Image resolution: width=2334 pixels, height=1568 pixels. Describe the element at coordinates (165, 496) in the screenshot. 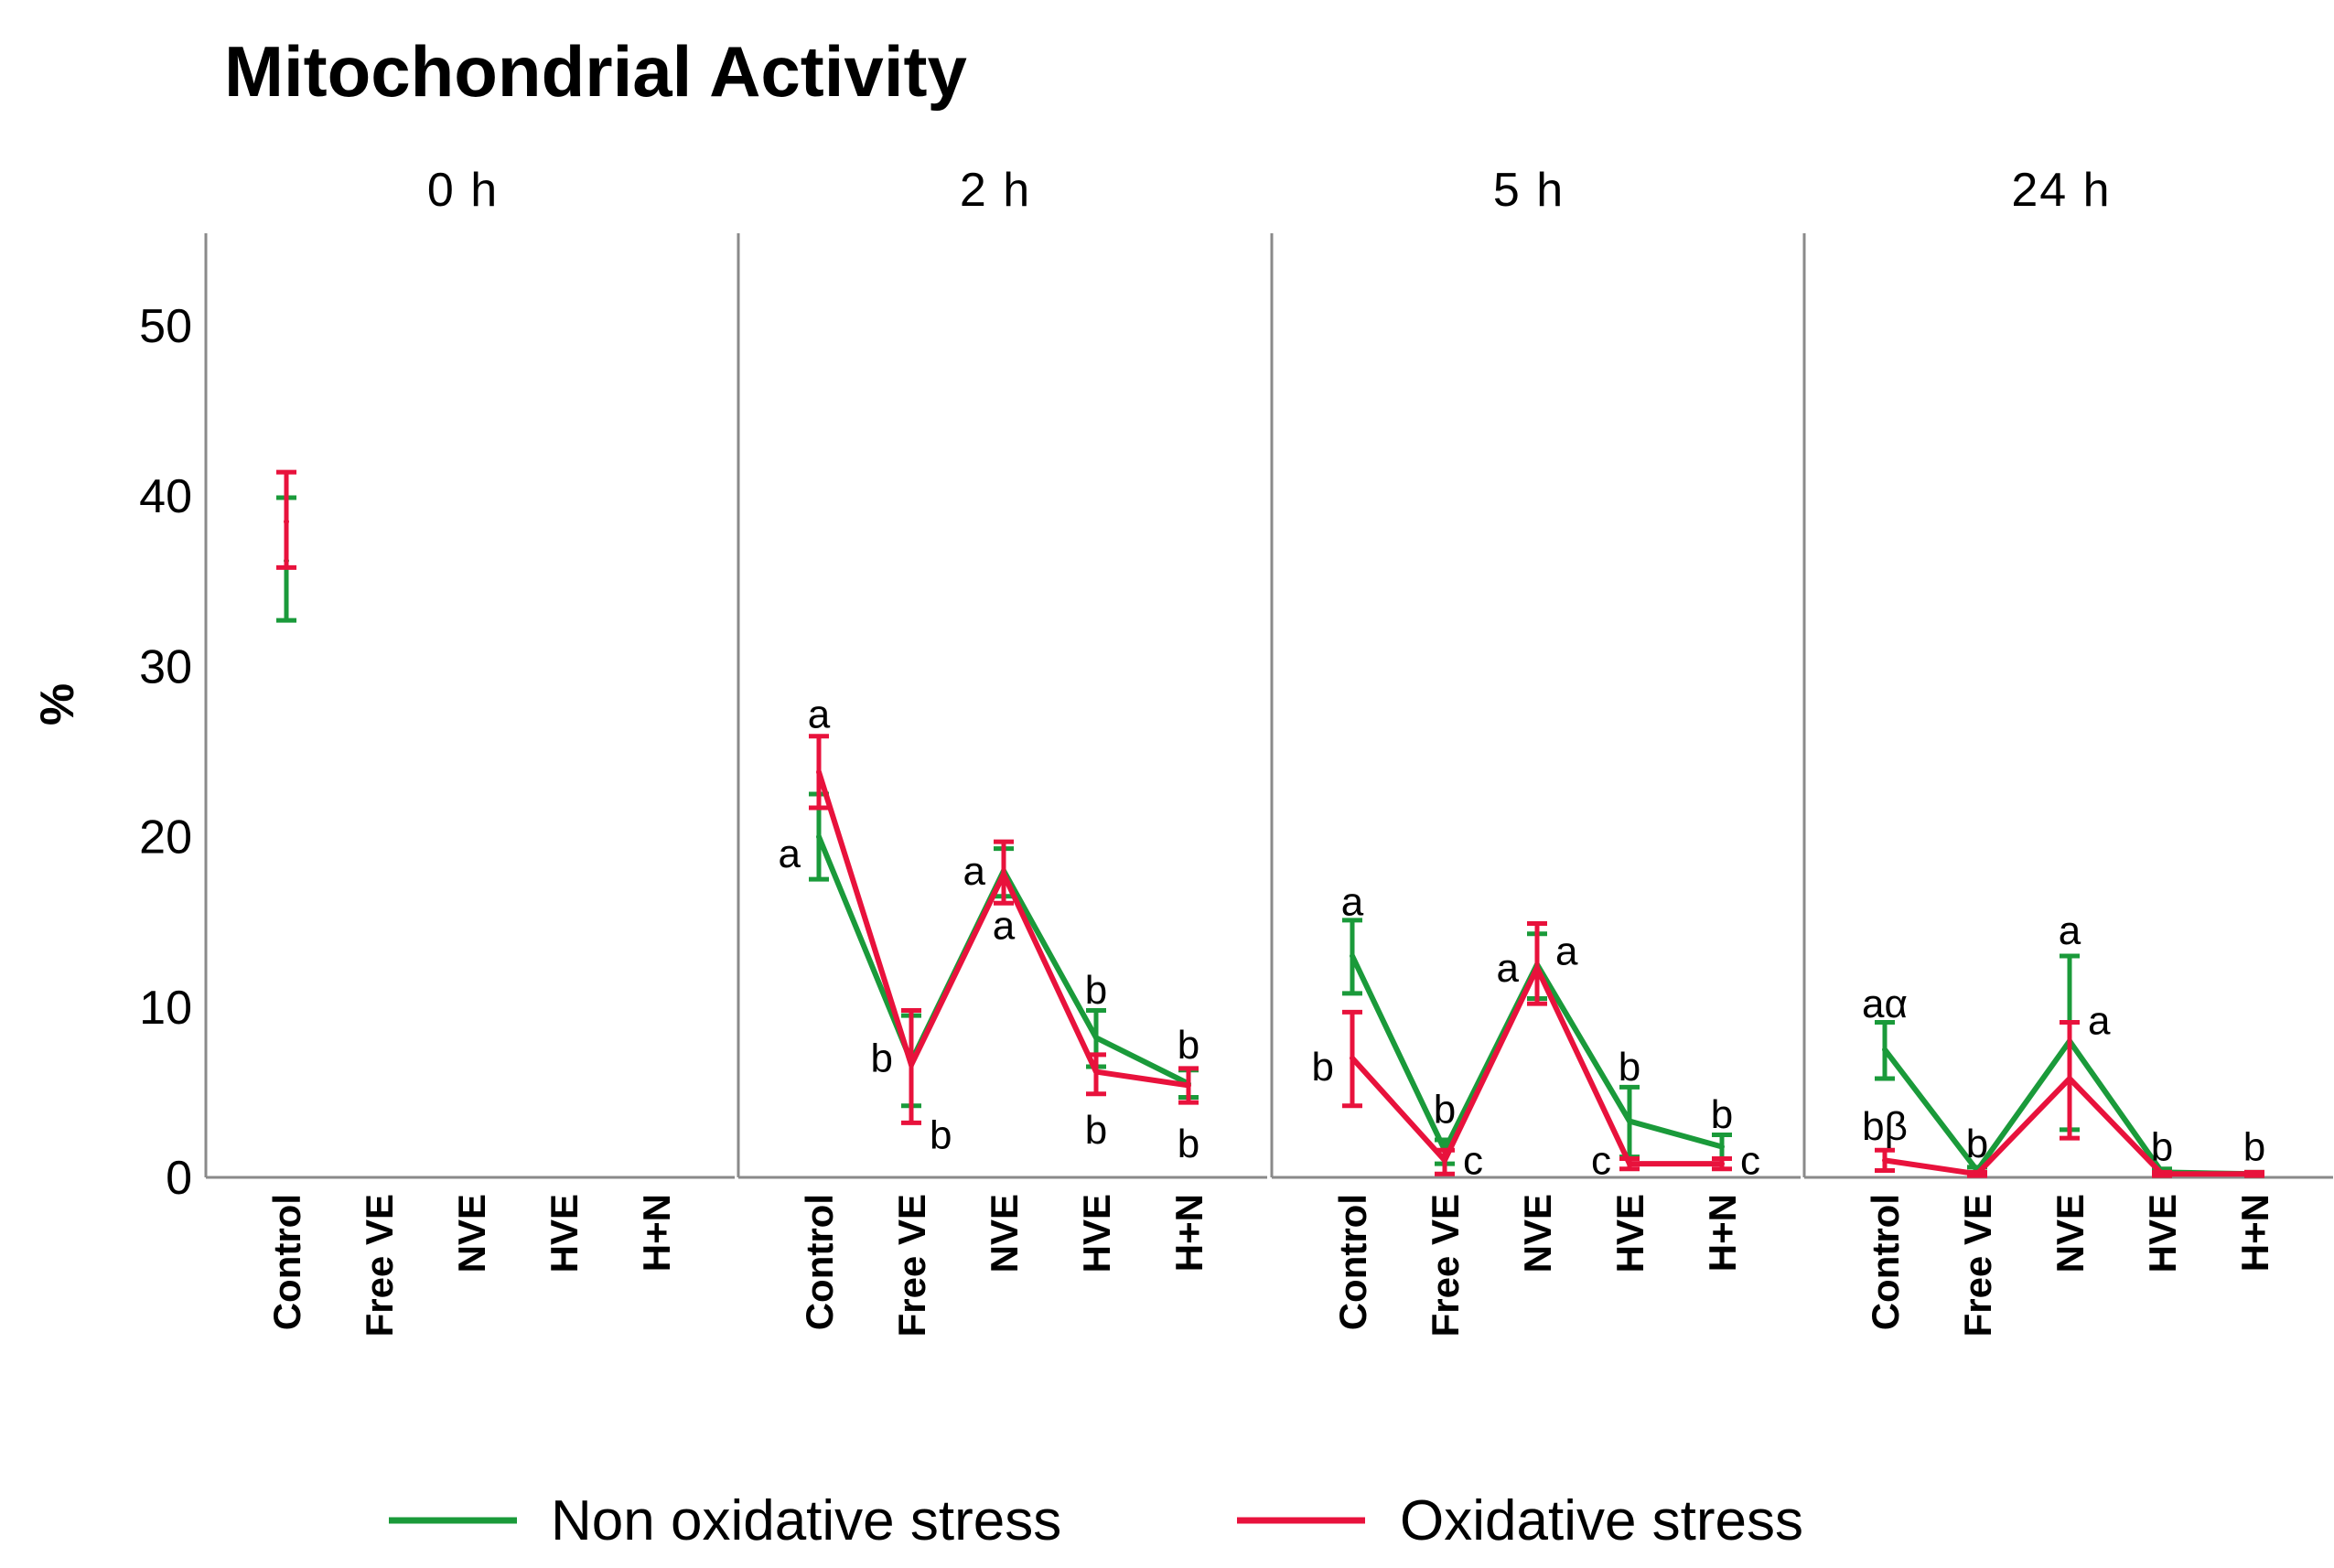

I see `y-tick-label: 40` at that location.